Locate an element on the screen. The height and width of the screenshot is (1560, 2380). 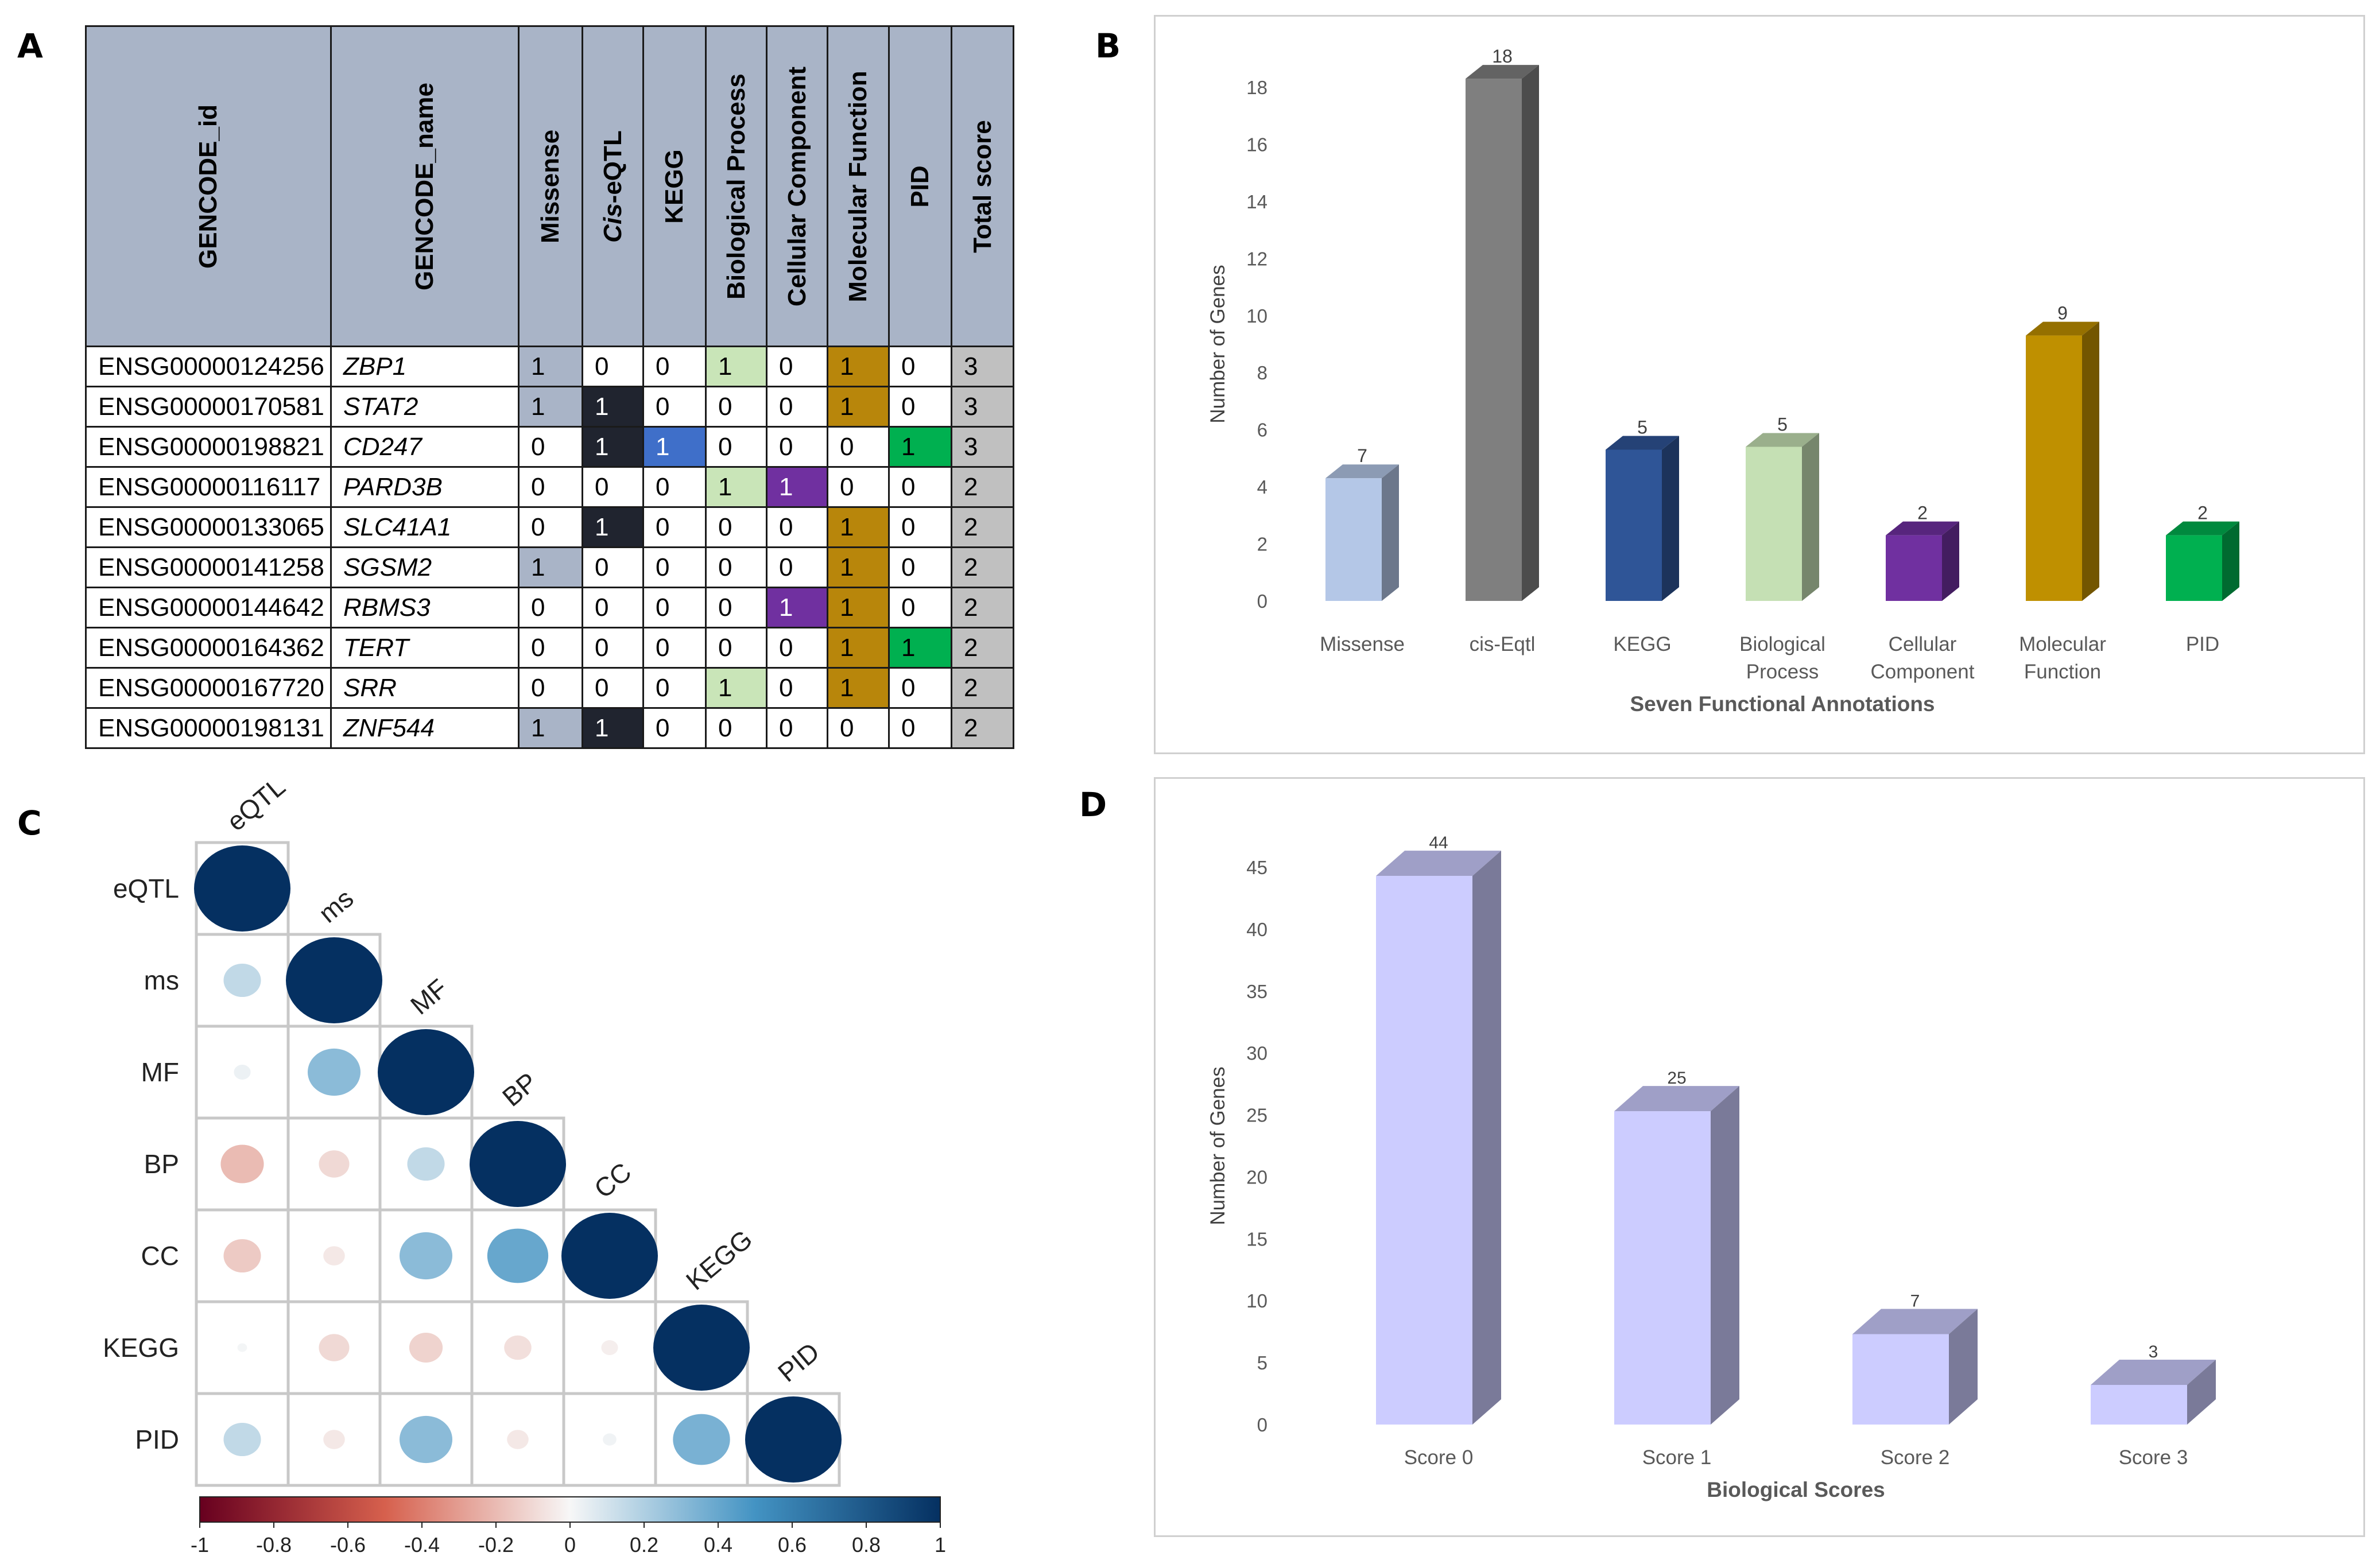
y-tick-label: 16 is located at coordinates (1256, 144).